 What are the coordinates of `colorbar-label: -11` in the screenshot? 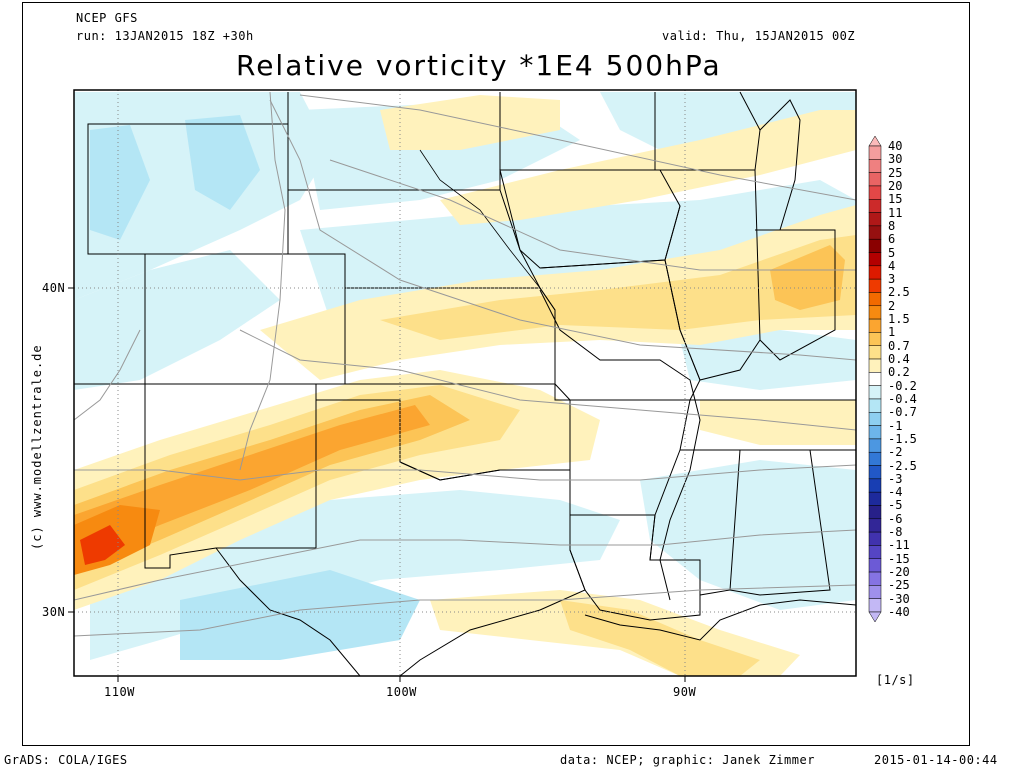 It's located at (899, 545).